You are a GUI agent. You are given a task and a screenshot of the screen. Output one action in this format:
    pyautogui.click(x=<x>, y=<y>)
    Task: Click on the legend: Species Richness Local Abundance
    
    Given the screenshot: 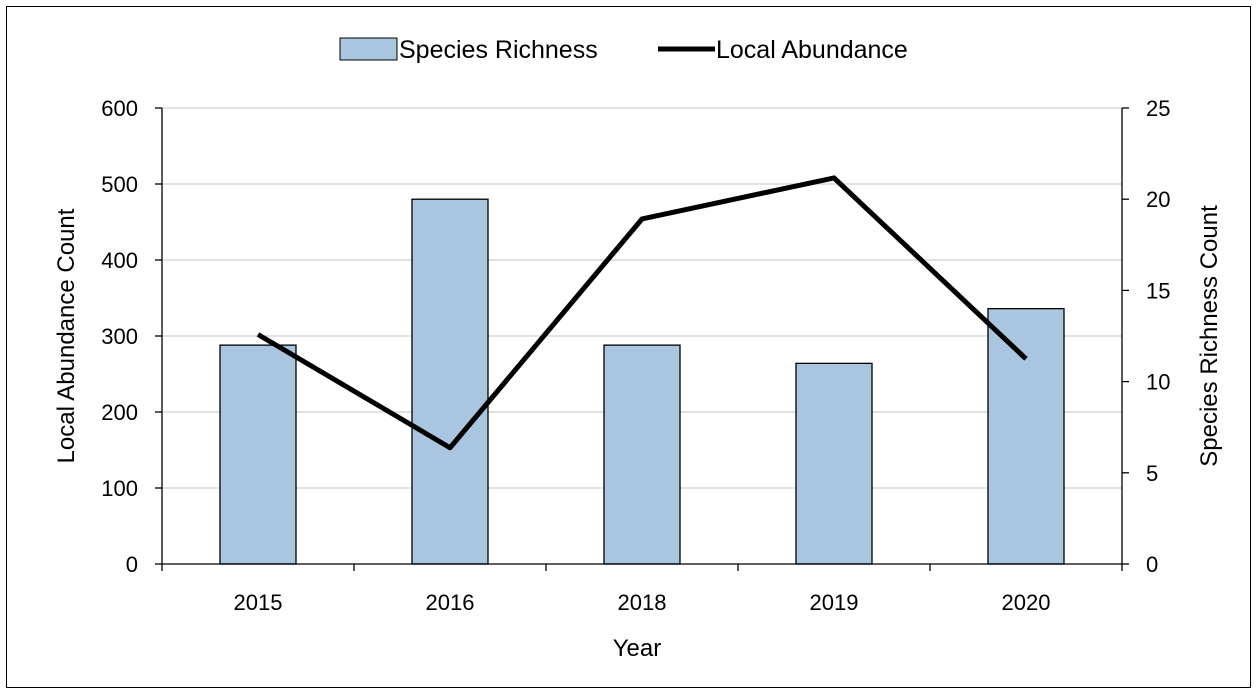 What is the action you would take?
    pyautogui.click(x=623, y=50)
    